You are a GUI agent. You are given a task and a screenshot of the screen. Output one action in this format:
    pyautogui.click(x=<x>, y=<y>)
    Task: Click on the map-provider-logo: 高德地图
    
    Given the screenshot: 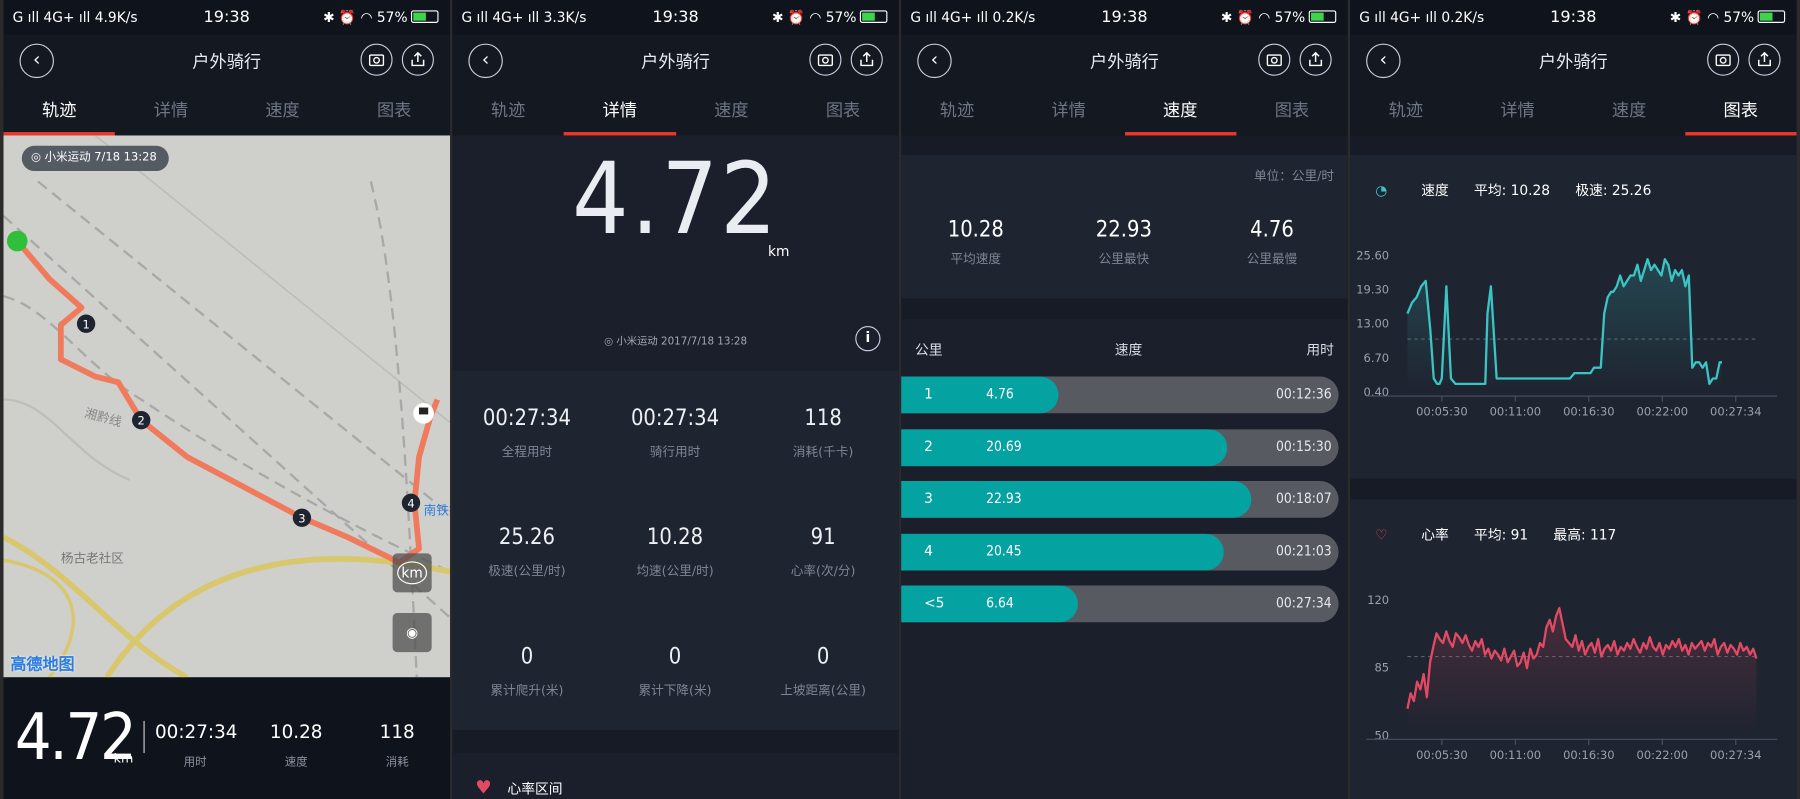 What is the action you would take?
    pyautogui.click(x=42, y=664)
    